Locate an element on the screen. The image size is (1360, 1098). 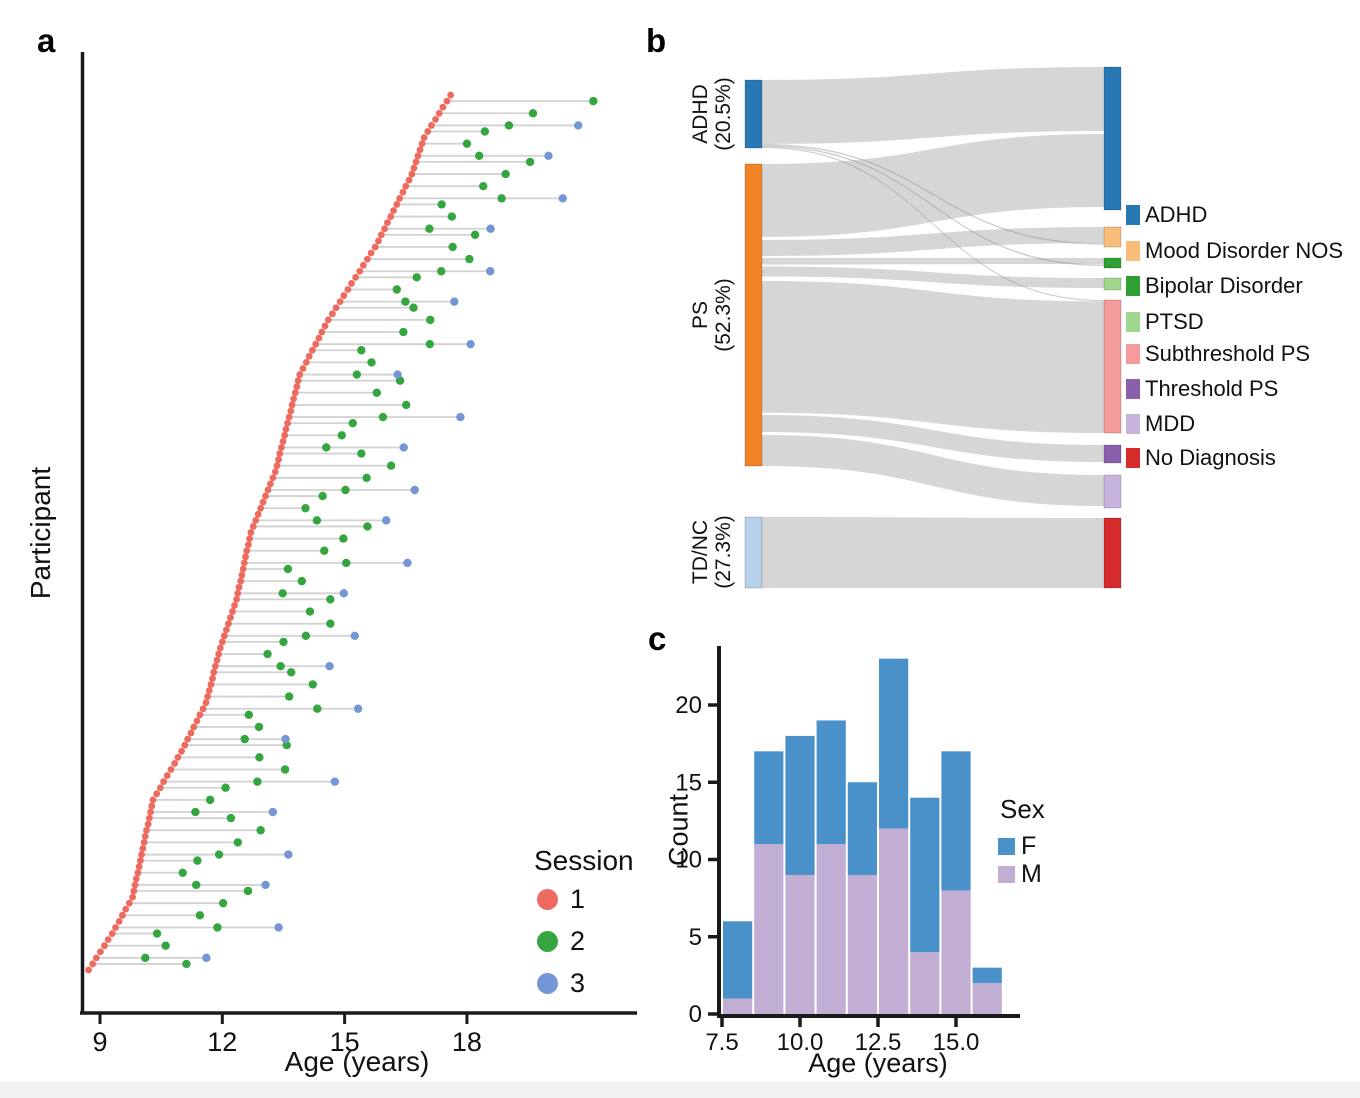
diagnosis-legend-label: Mood Disorder NOS is located at coordinates (1244, 250).